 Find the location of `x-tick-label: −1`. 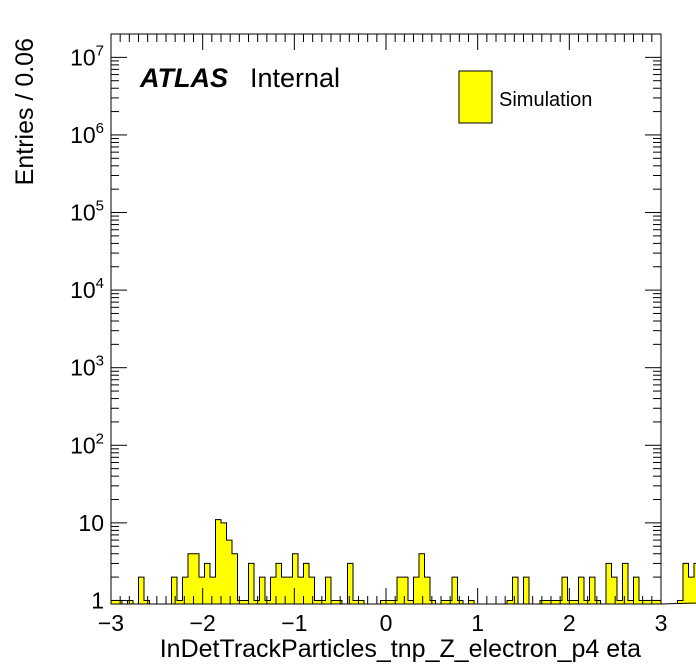

x-tick-label: −1 is located at coordinates (294, 623).